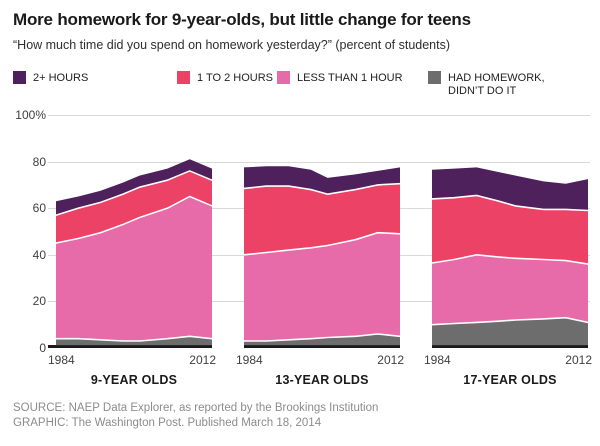 The width and height of the screenshot is (600, 446). I want to click on stacked-area-chart-13-year-olds, so click(322, 257).